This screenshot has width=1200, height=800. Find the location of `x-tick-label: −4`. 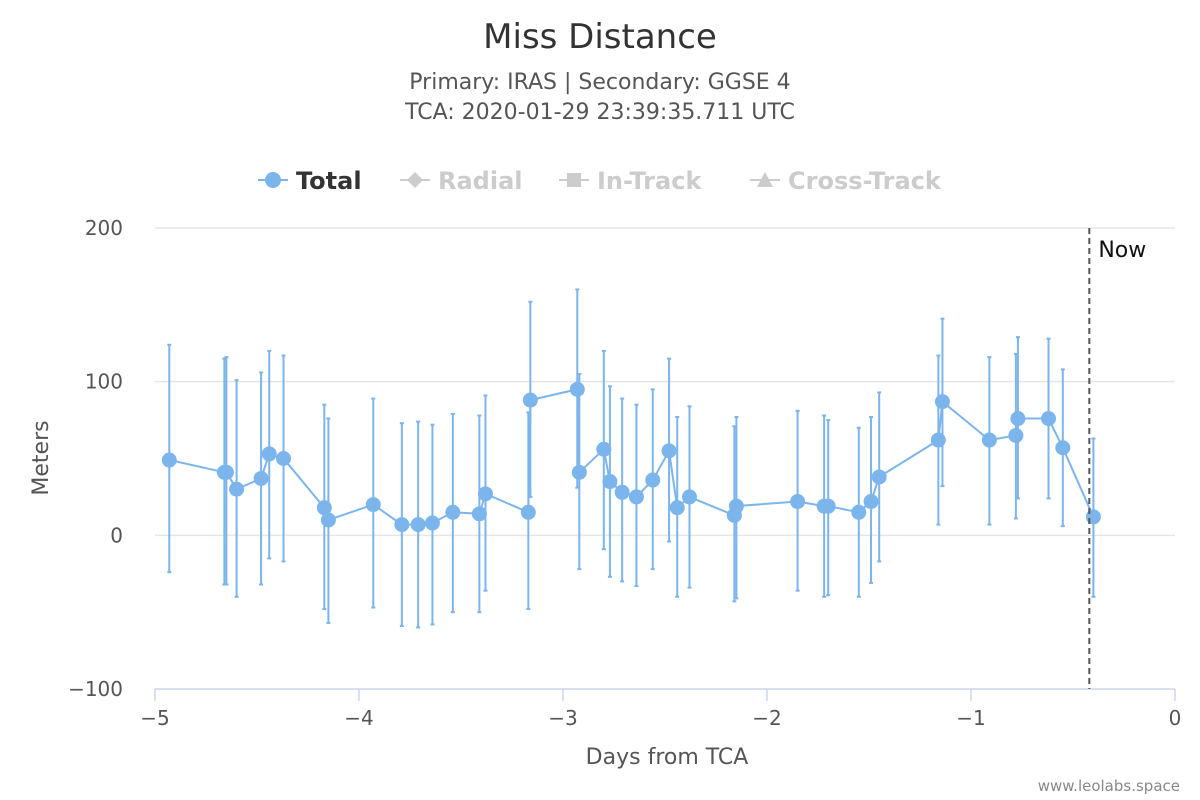

x-tick-label: −4 is located at coordinates (358, 718).